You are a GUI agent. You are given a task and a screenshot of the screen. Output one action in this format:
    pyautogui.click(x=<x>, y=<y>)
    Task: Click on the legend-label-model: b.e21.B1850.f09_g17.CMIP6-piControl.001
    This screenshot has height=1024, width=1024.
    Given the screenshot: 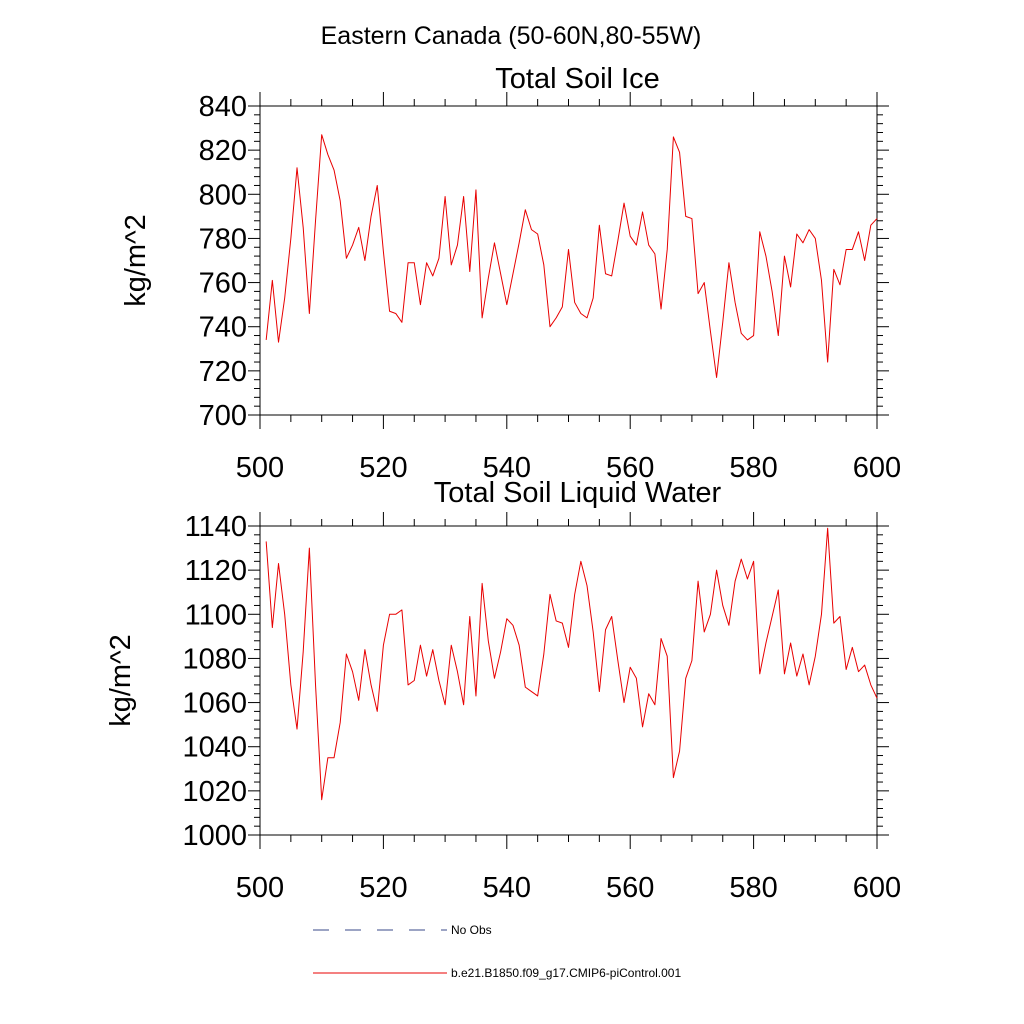 What is the action you would take?
    pyautogui.click(x=566, y=973)
    